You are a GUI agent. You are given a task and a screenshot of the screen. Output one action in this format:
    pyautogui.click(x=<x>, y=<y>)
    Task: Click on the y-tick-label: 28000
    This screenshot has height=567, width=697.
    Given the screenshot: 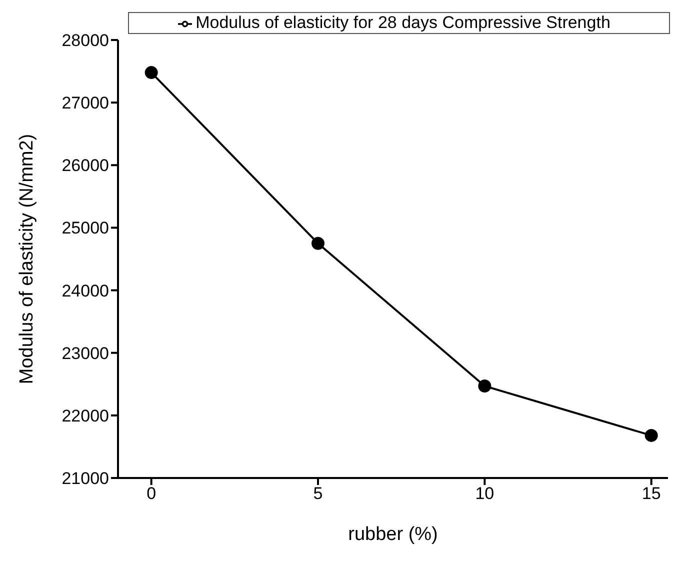 What is the action you would take?
    pyautogui.click(x=85, y=40)
    